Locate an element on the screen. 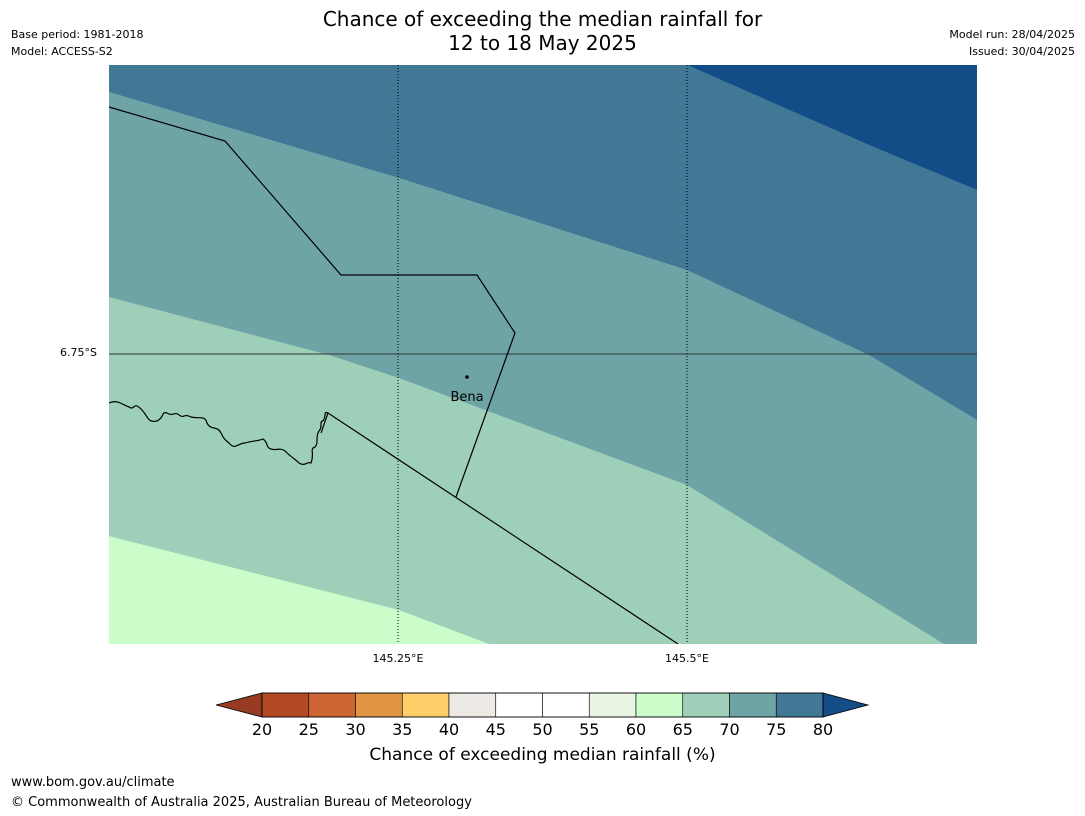 The height and width of the screenshot is (816, 1085). coastline is located at coordinates (219, 433).